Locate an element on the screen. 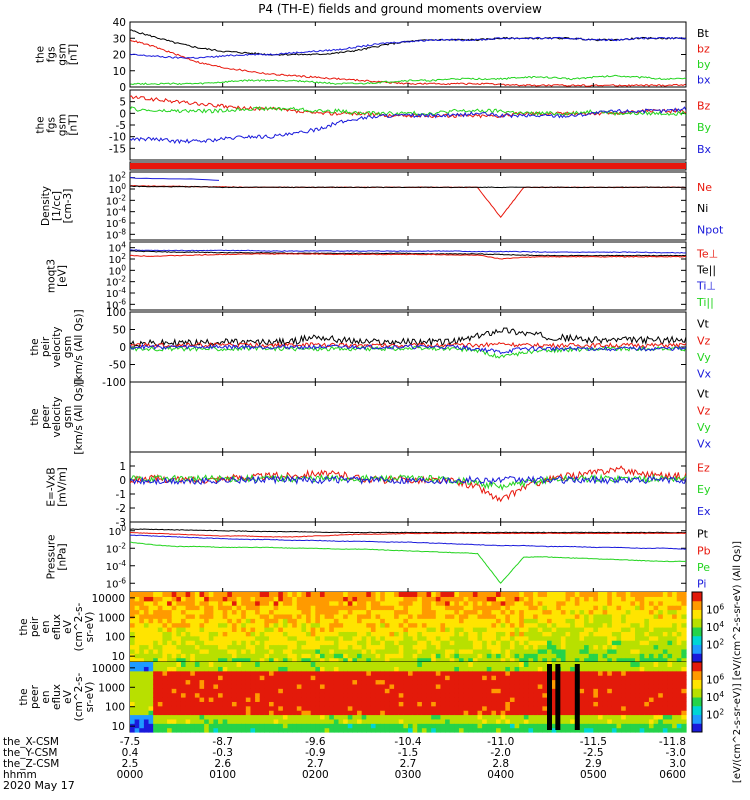 Image resolution: width=750 pixels, height=800 pixels. legend-Npot: Npot is located at coordinates (710, 229).